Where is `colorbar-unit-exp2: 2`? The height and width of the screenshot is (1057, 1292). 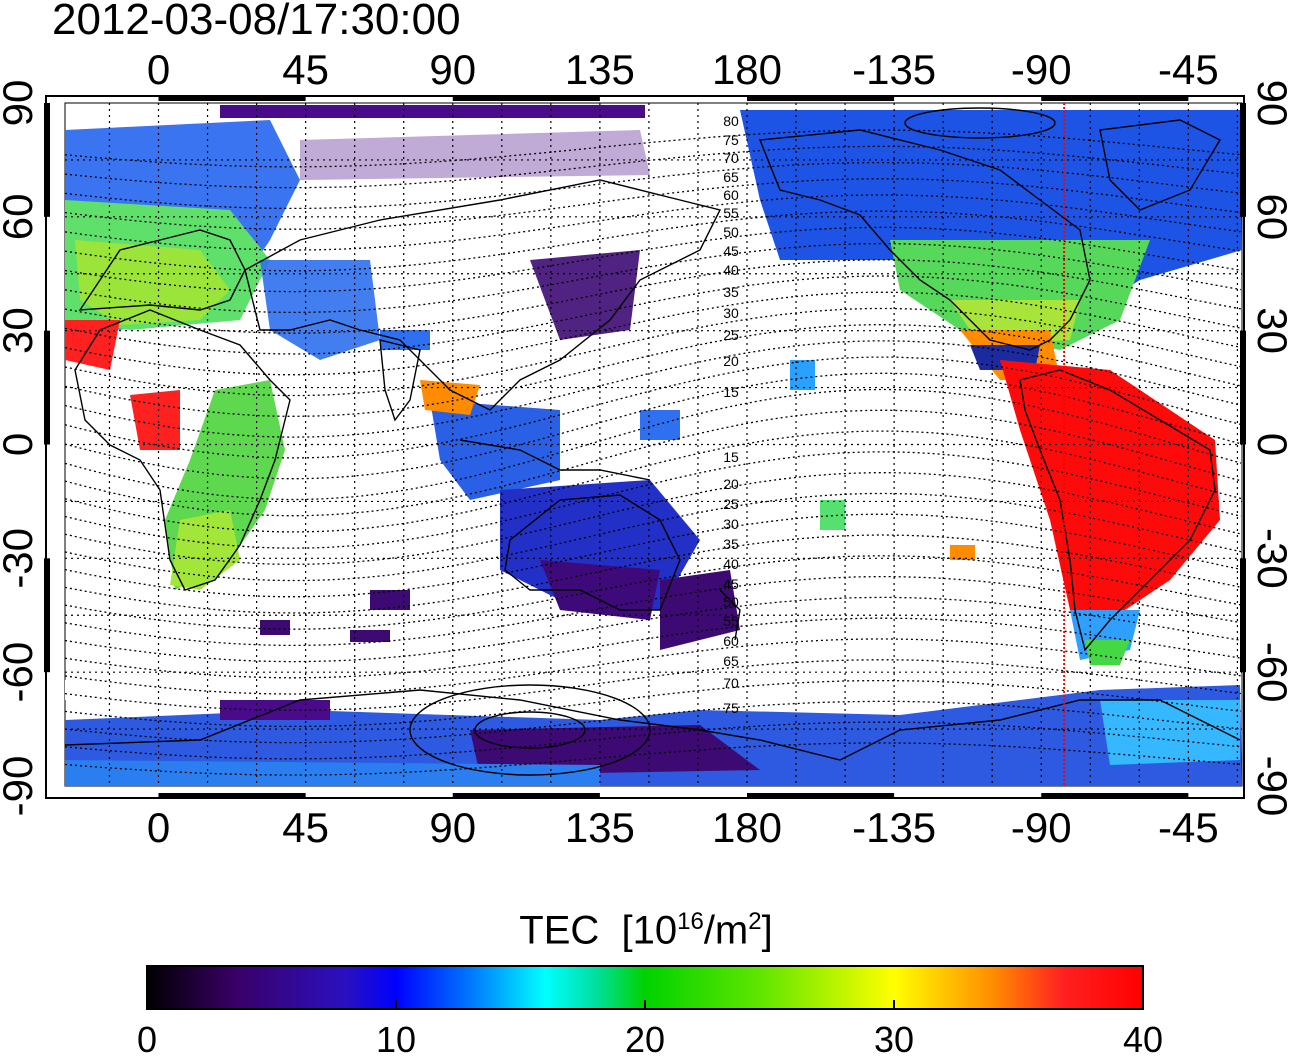 colorbar-unit-exp2: 2 is located at coordinates (755, 921).